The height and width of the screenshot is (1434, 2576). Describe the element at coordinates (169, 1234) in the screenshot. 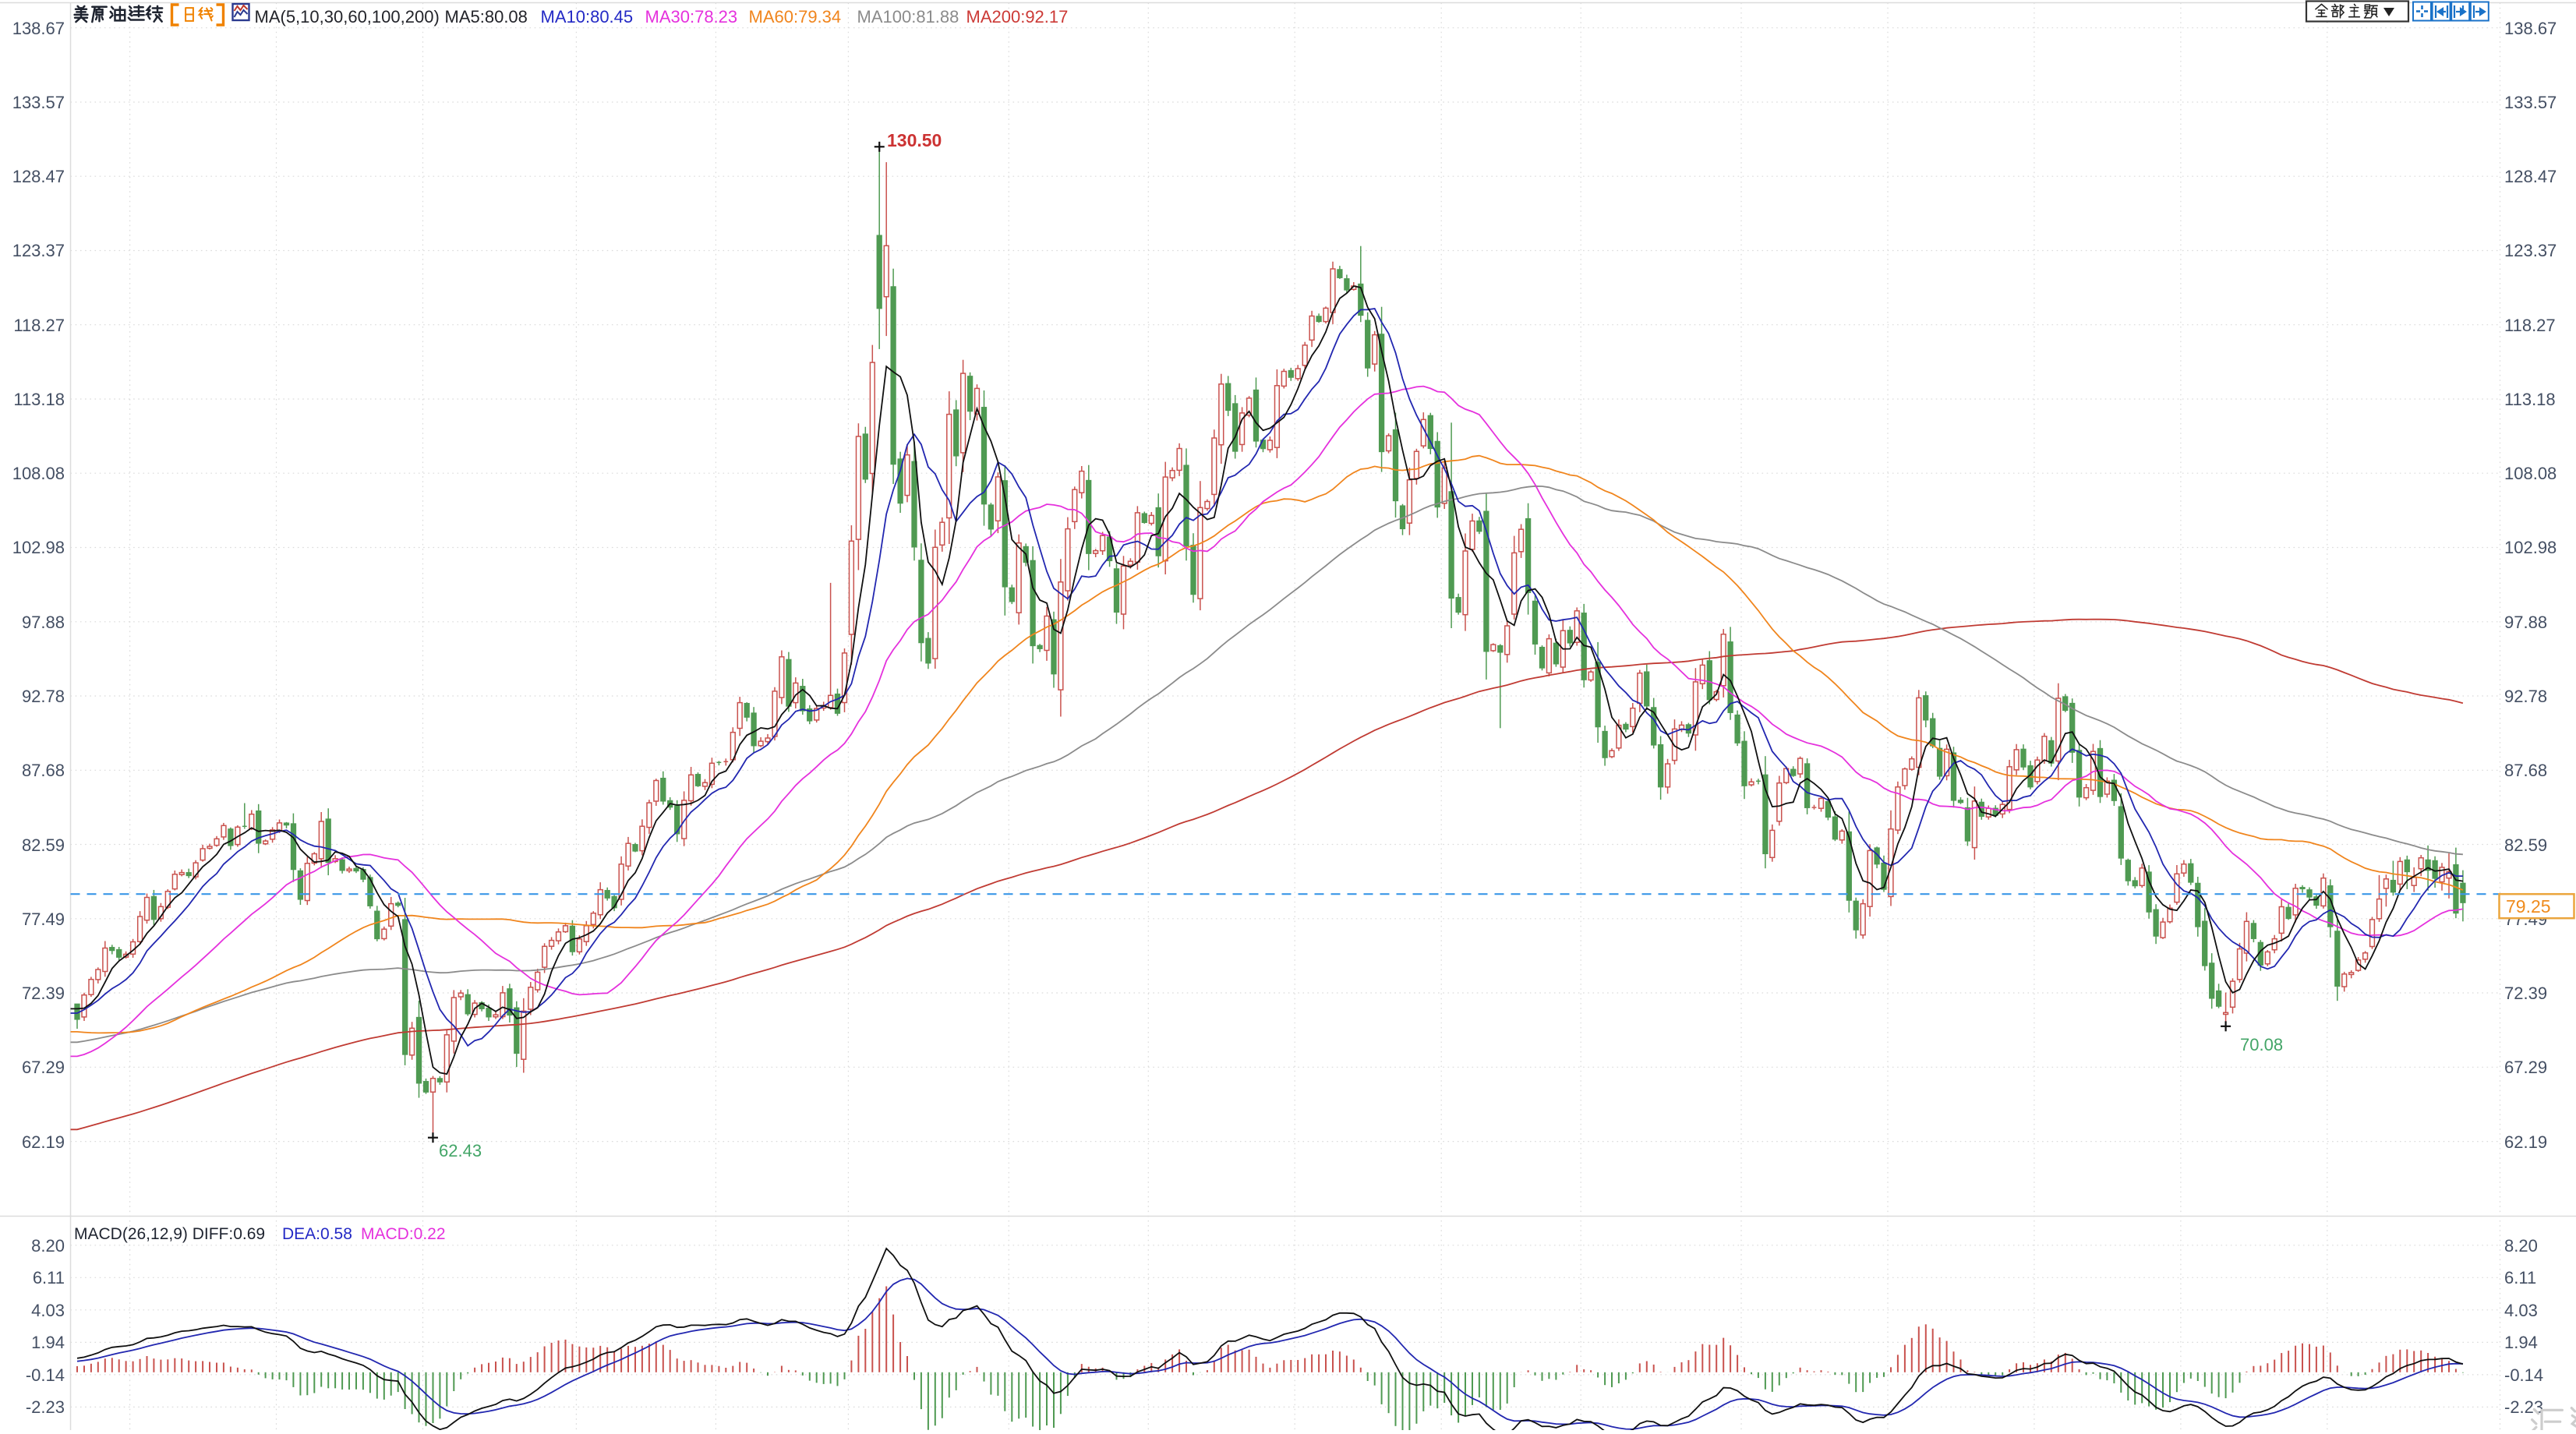

I see `svg-text: MACD(26,12,9) DIFF:0.69` at that location.